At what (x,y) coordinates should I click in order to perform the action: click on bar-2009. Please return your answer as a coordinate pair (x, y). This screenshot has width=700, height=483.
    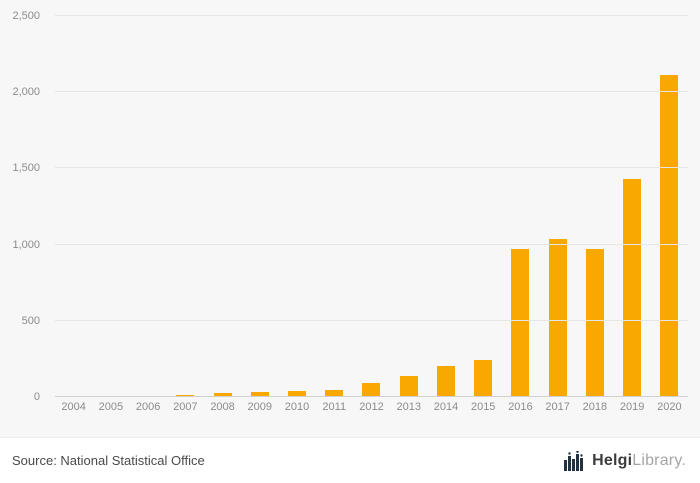
    Looking at the image, I should click on (259, 394).